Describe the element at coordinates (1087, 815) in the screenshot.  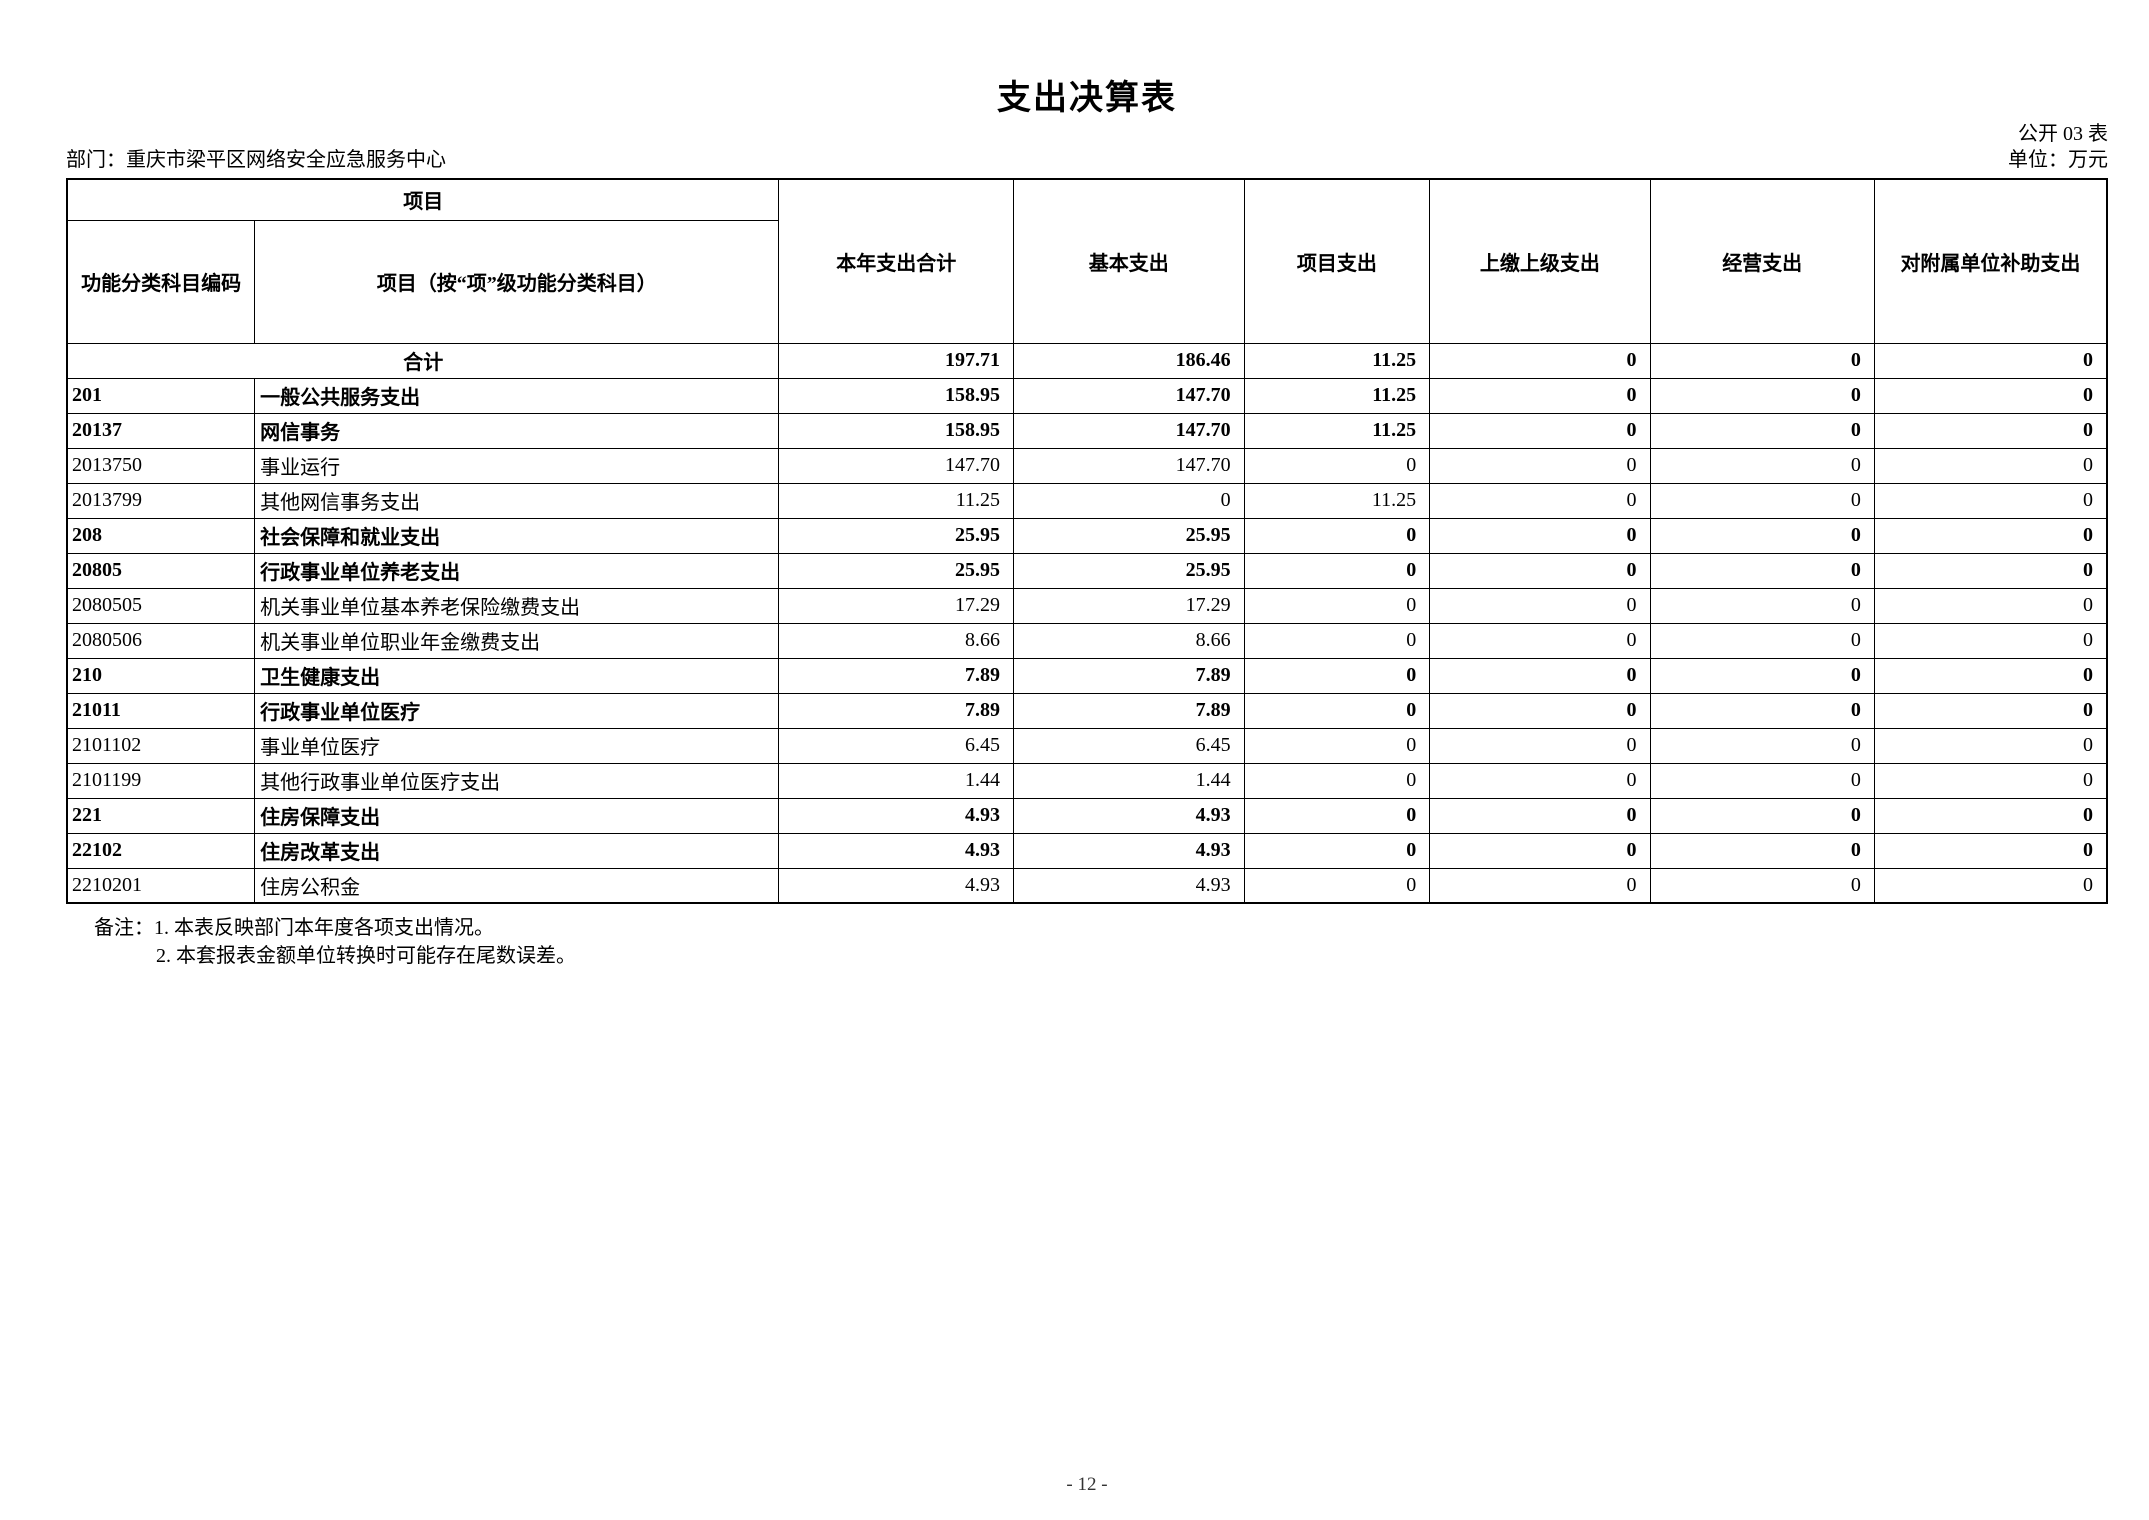
I see `table-row: 221 住房保障支出 4.93 4.93 0 0 0 0` at that location.